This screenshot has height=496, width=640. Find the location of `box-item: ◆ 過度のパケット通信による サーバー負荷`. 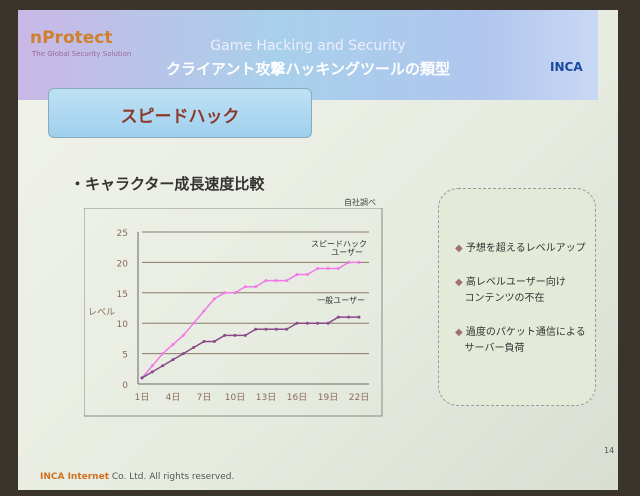

box-item: ◆ 過度のパケット通信による サーバー負荷 is located at coordinates (520, 340).